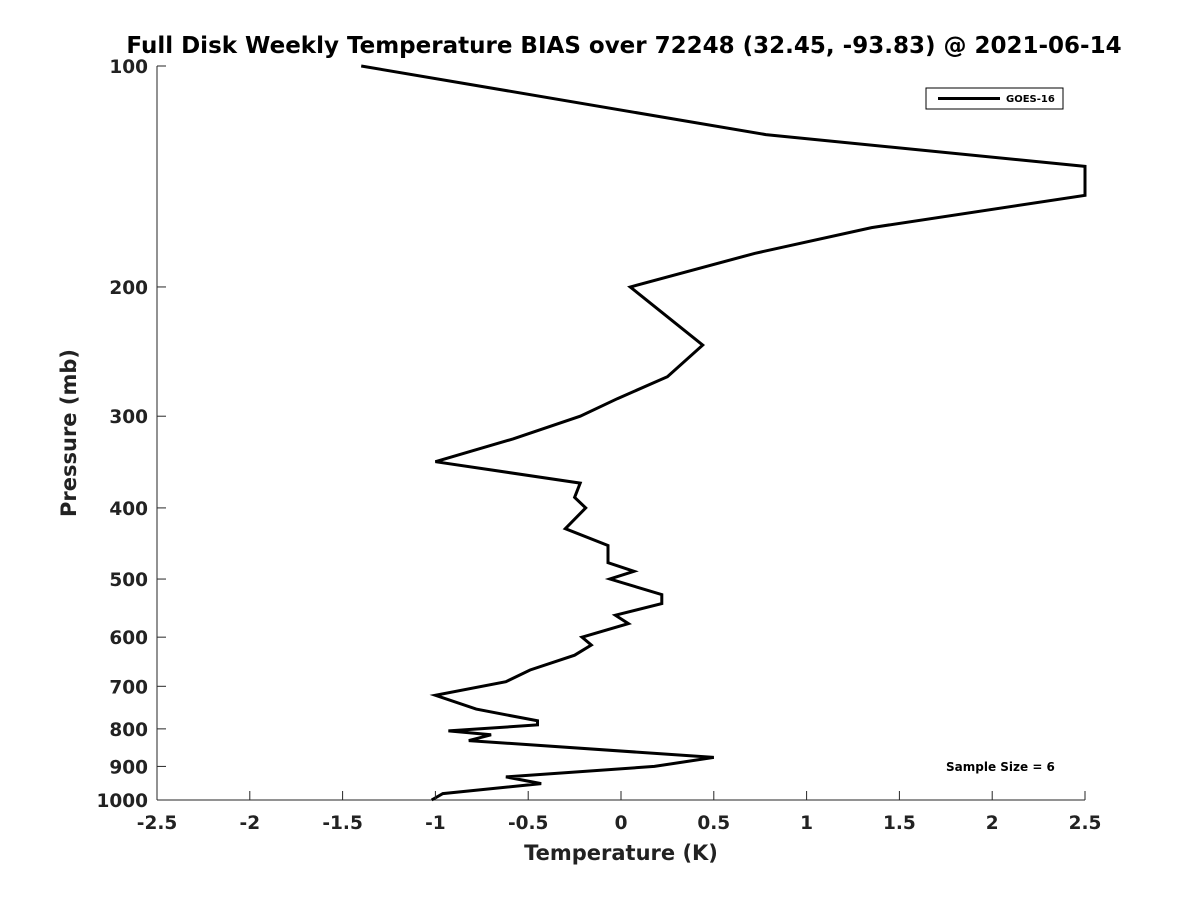 The height and width of the screenshot is (900, 1200). I want to click on y-tick-label: 700, so click(128, 687).